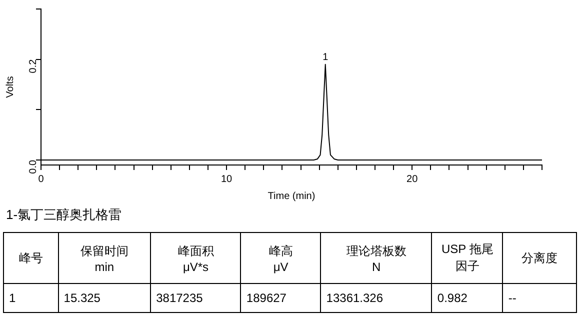 The image size is (580, 324). I want to click on text: USP 拖尾因子, so click(467, 258).